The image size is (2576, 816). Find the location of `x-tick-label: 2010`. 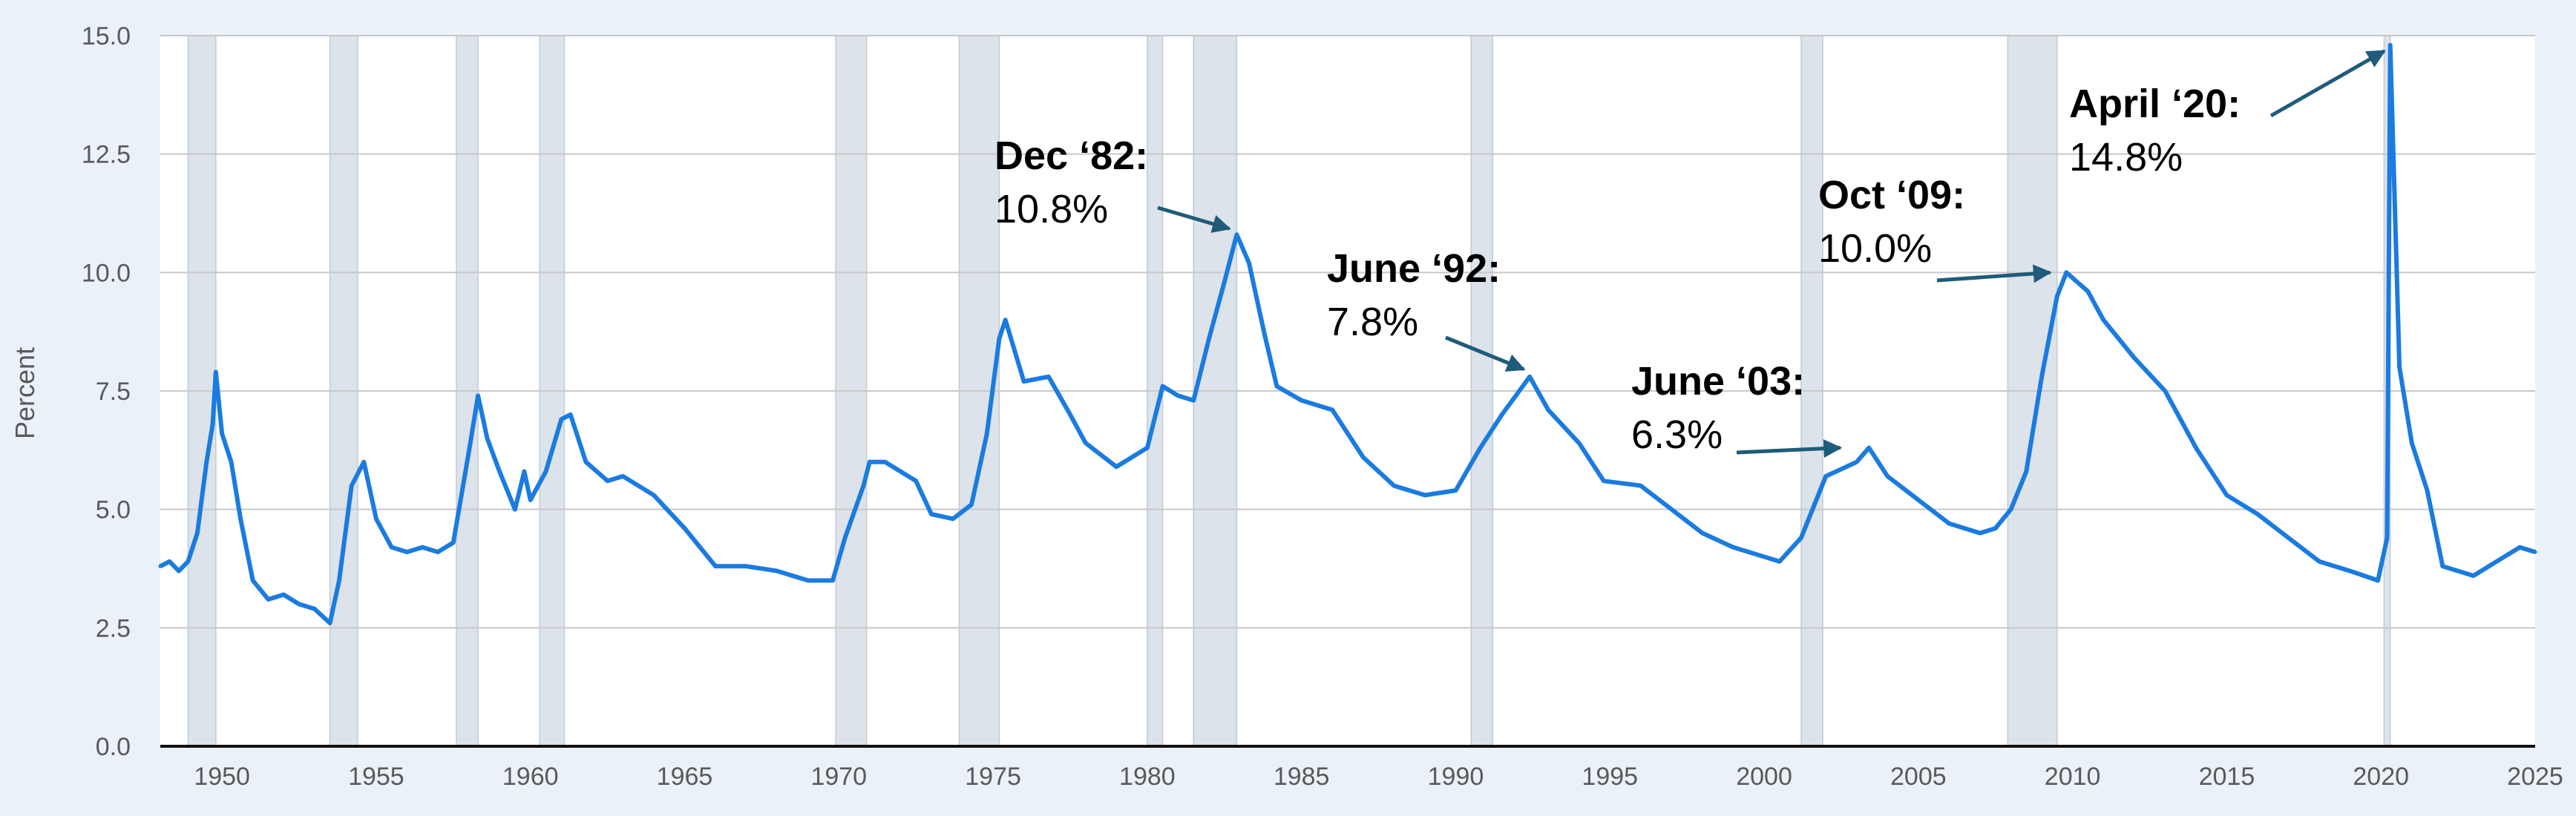

x-tick-label: 2010 is located at coordinates (2073, 777).